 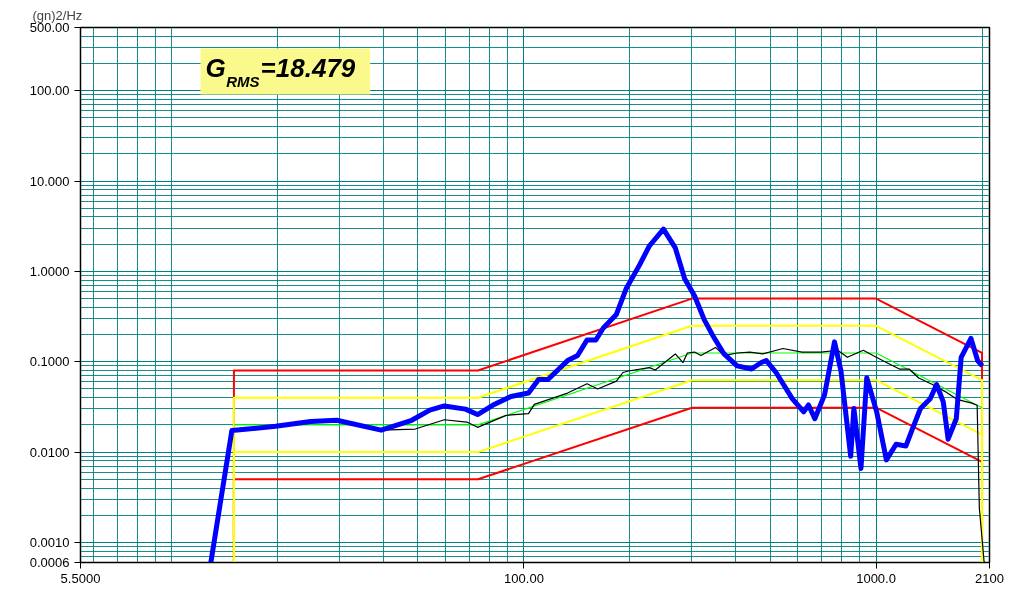 What do you see at coordinates (49, 181) in the screenshot?
I see `y-tick-label: 10.000` at bounding box center [49, 181].